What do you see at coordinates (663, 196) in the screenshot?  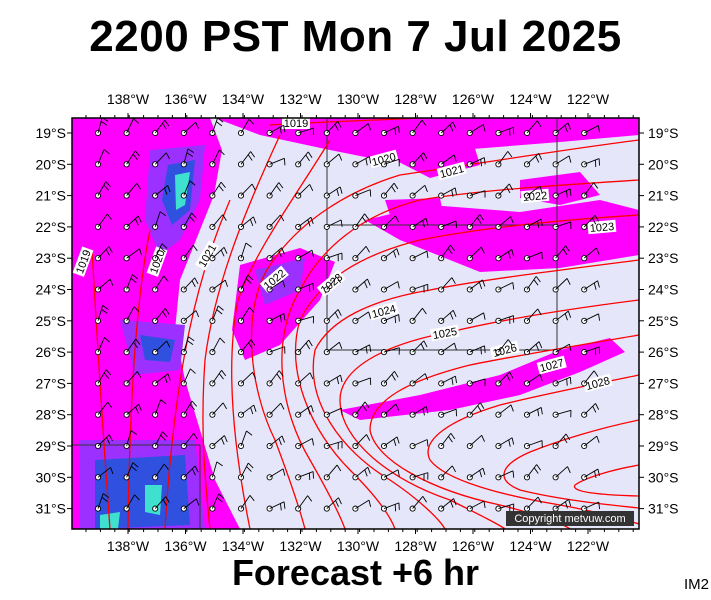 I see `lat-tick-label: 21°S` at bounding box center [663, 196].